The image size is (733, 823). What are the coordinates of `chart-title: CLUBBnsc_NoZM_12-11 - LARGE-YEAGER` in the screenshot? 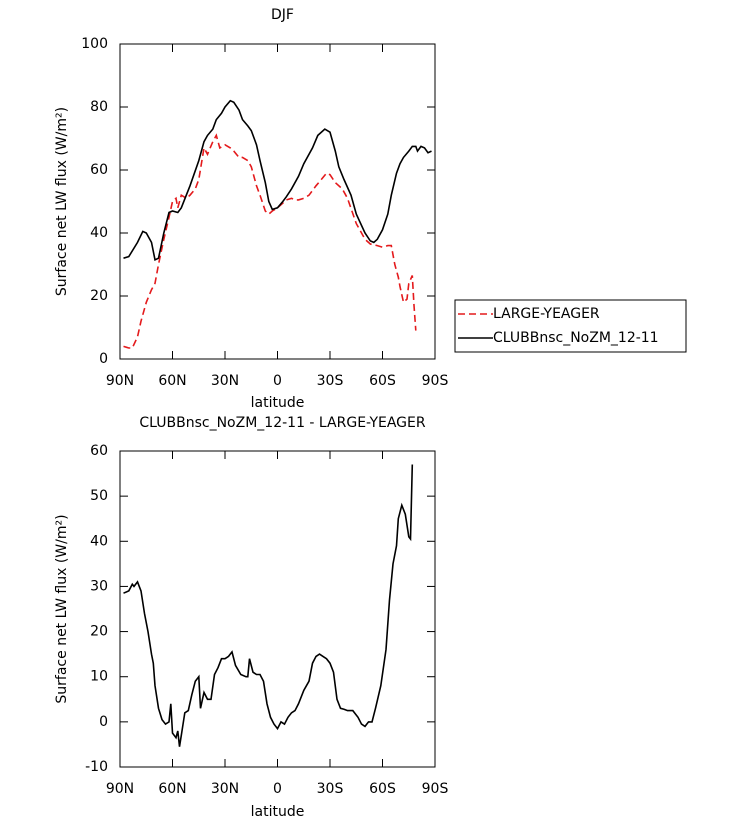 It's located at (282, 423).